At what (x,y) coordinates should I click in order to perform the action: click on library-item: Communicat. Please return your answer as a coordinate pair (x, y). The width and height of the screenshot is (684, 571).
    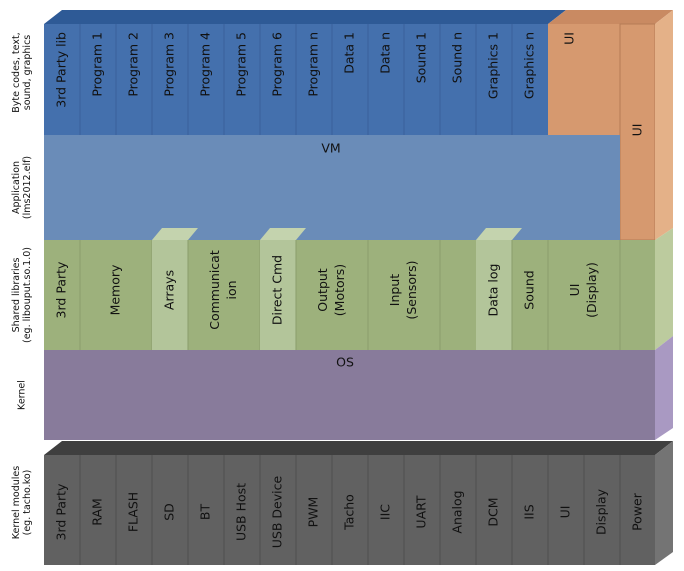
    Looking at the image, I should click on (214, 290).